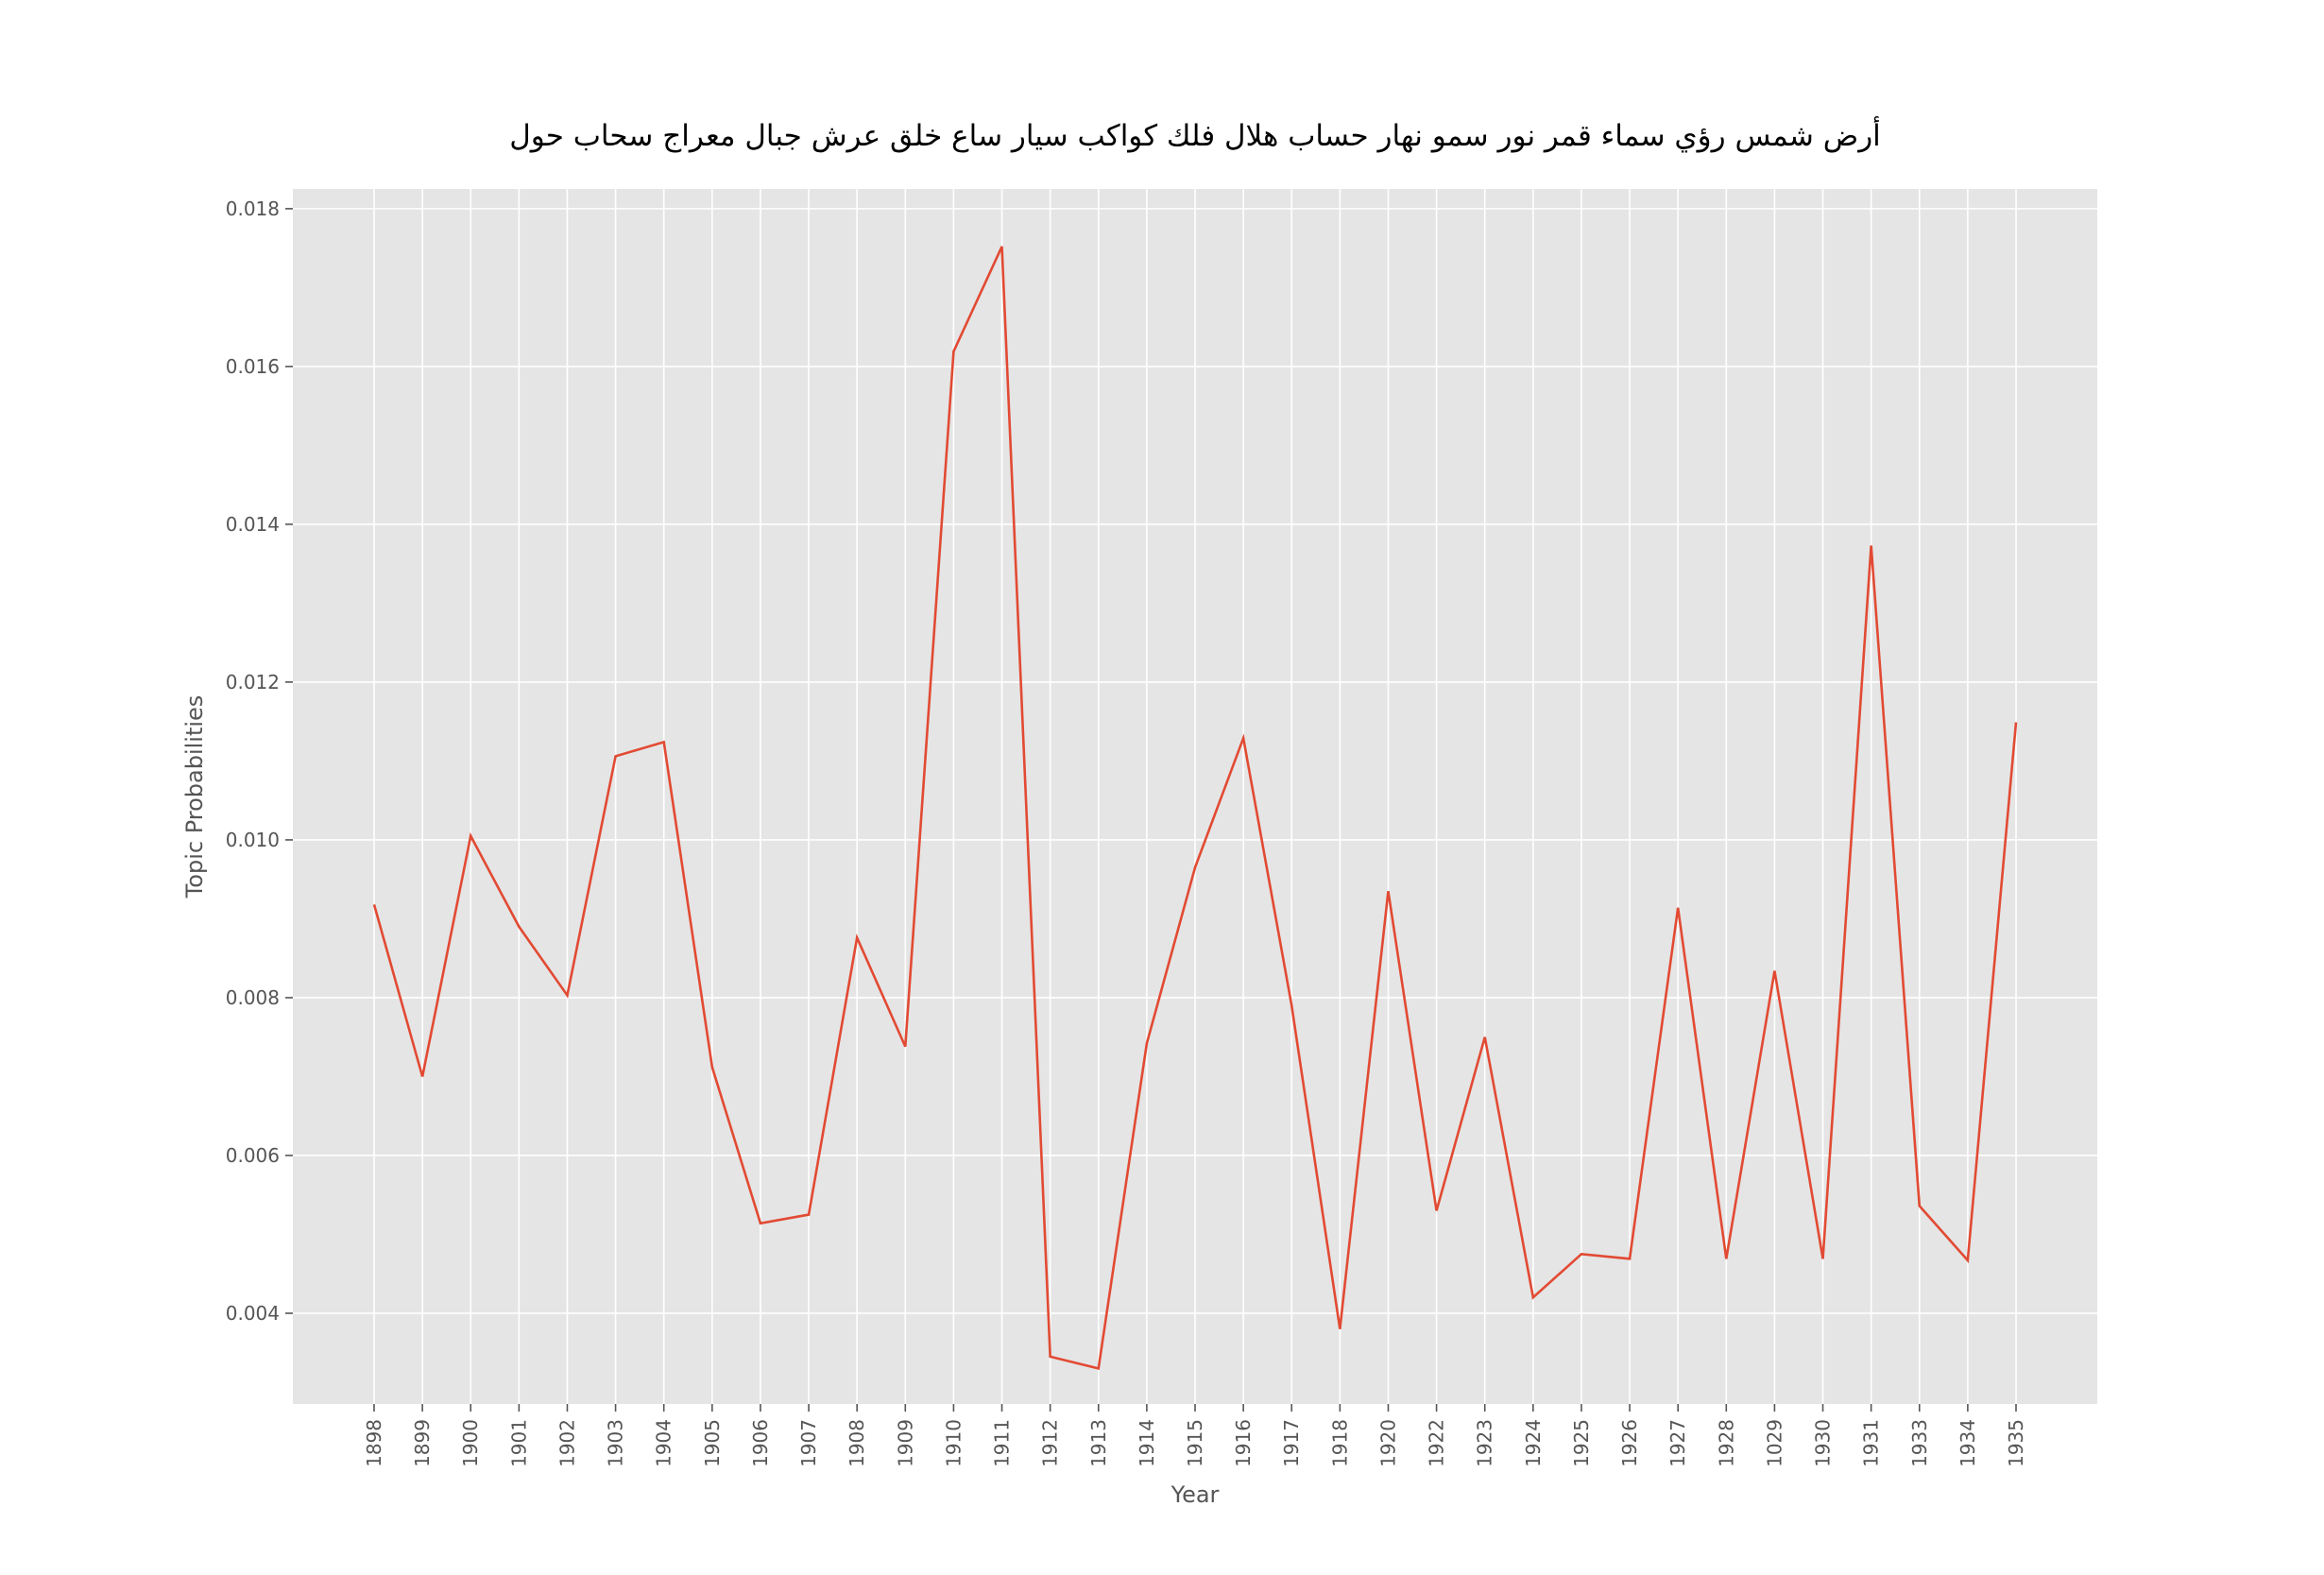 The width and height of the screenshot is (2324, 1575). Describe the element at coordinates (518, 1443) in the screenshot. I see `x-tick-label: 1901` at that location.